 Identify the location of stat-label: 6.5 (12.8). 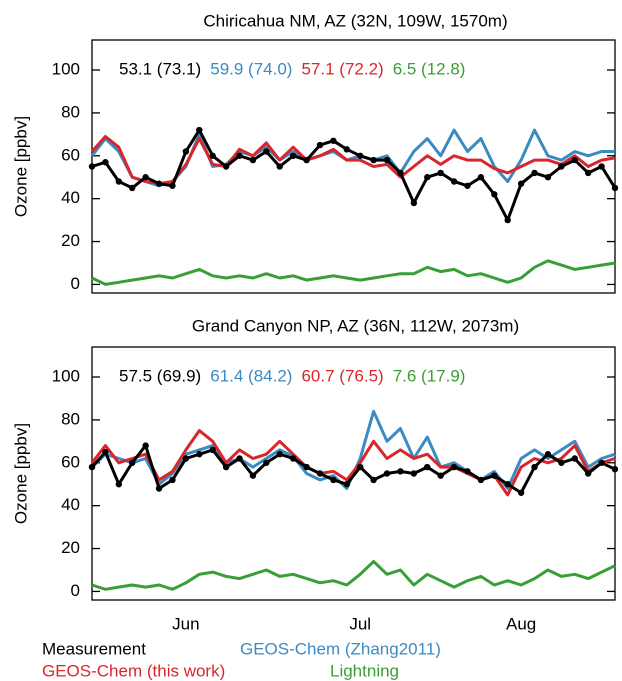
(429, 69).